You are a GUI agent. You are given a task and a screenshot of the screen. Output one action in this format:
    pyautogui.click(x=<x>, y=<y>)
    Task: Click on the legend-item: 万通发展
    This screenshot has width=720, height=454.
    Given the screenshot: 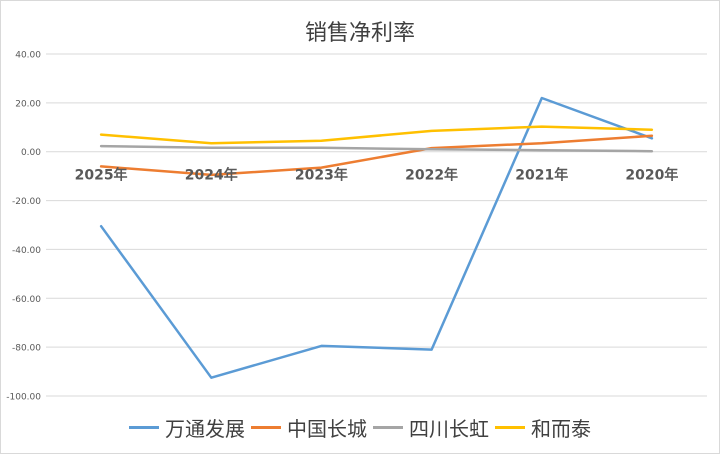 What is the action you would take?
    pyautogui.click(x=187, y=427)
    